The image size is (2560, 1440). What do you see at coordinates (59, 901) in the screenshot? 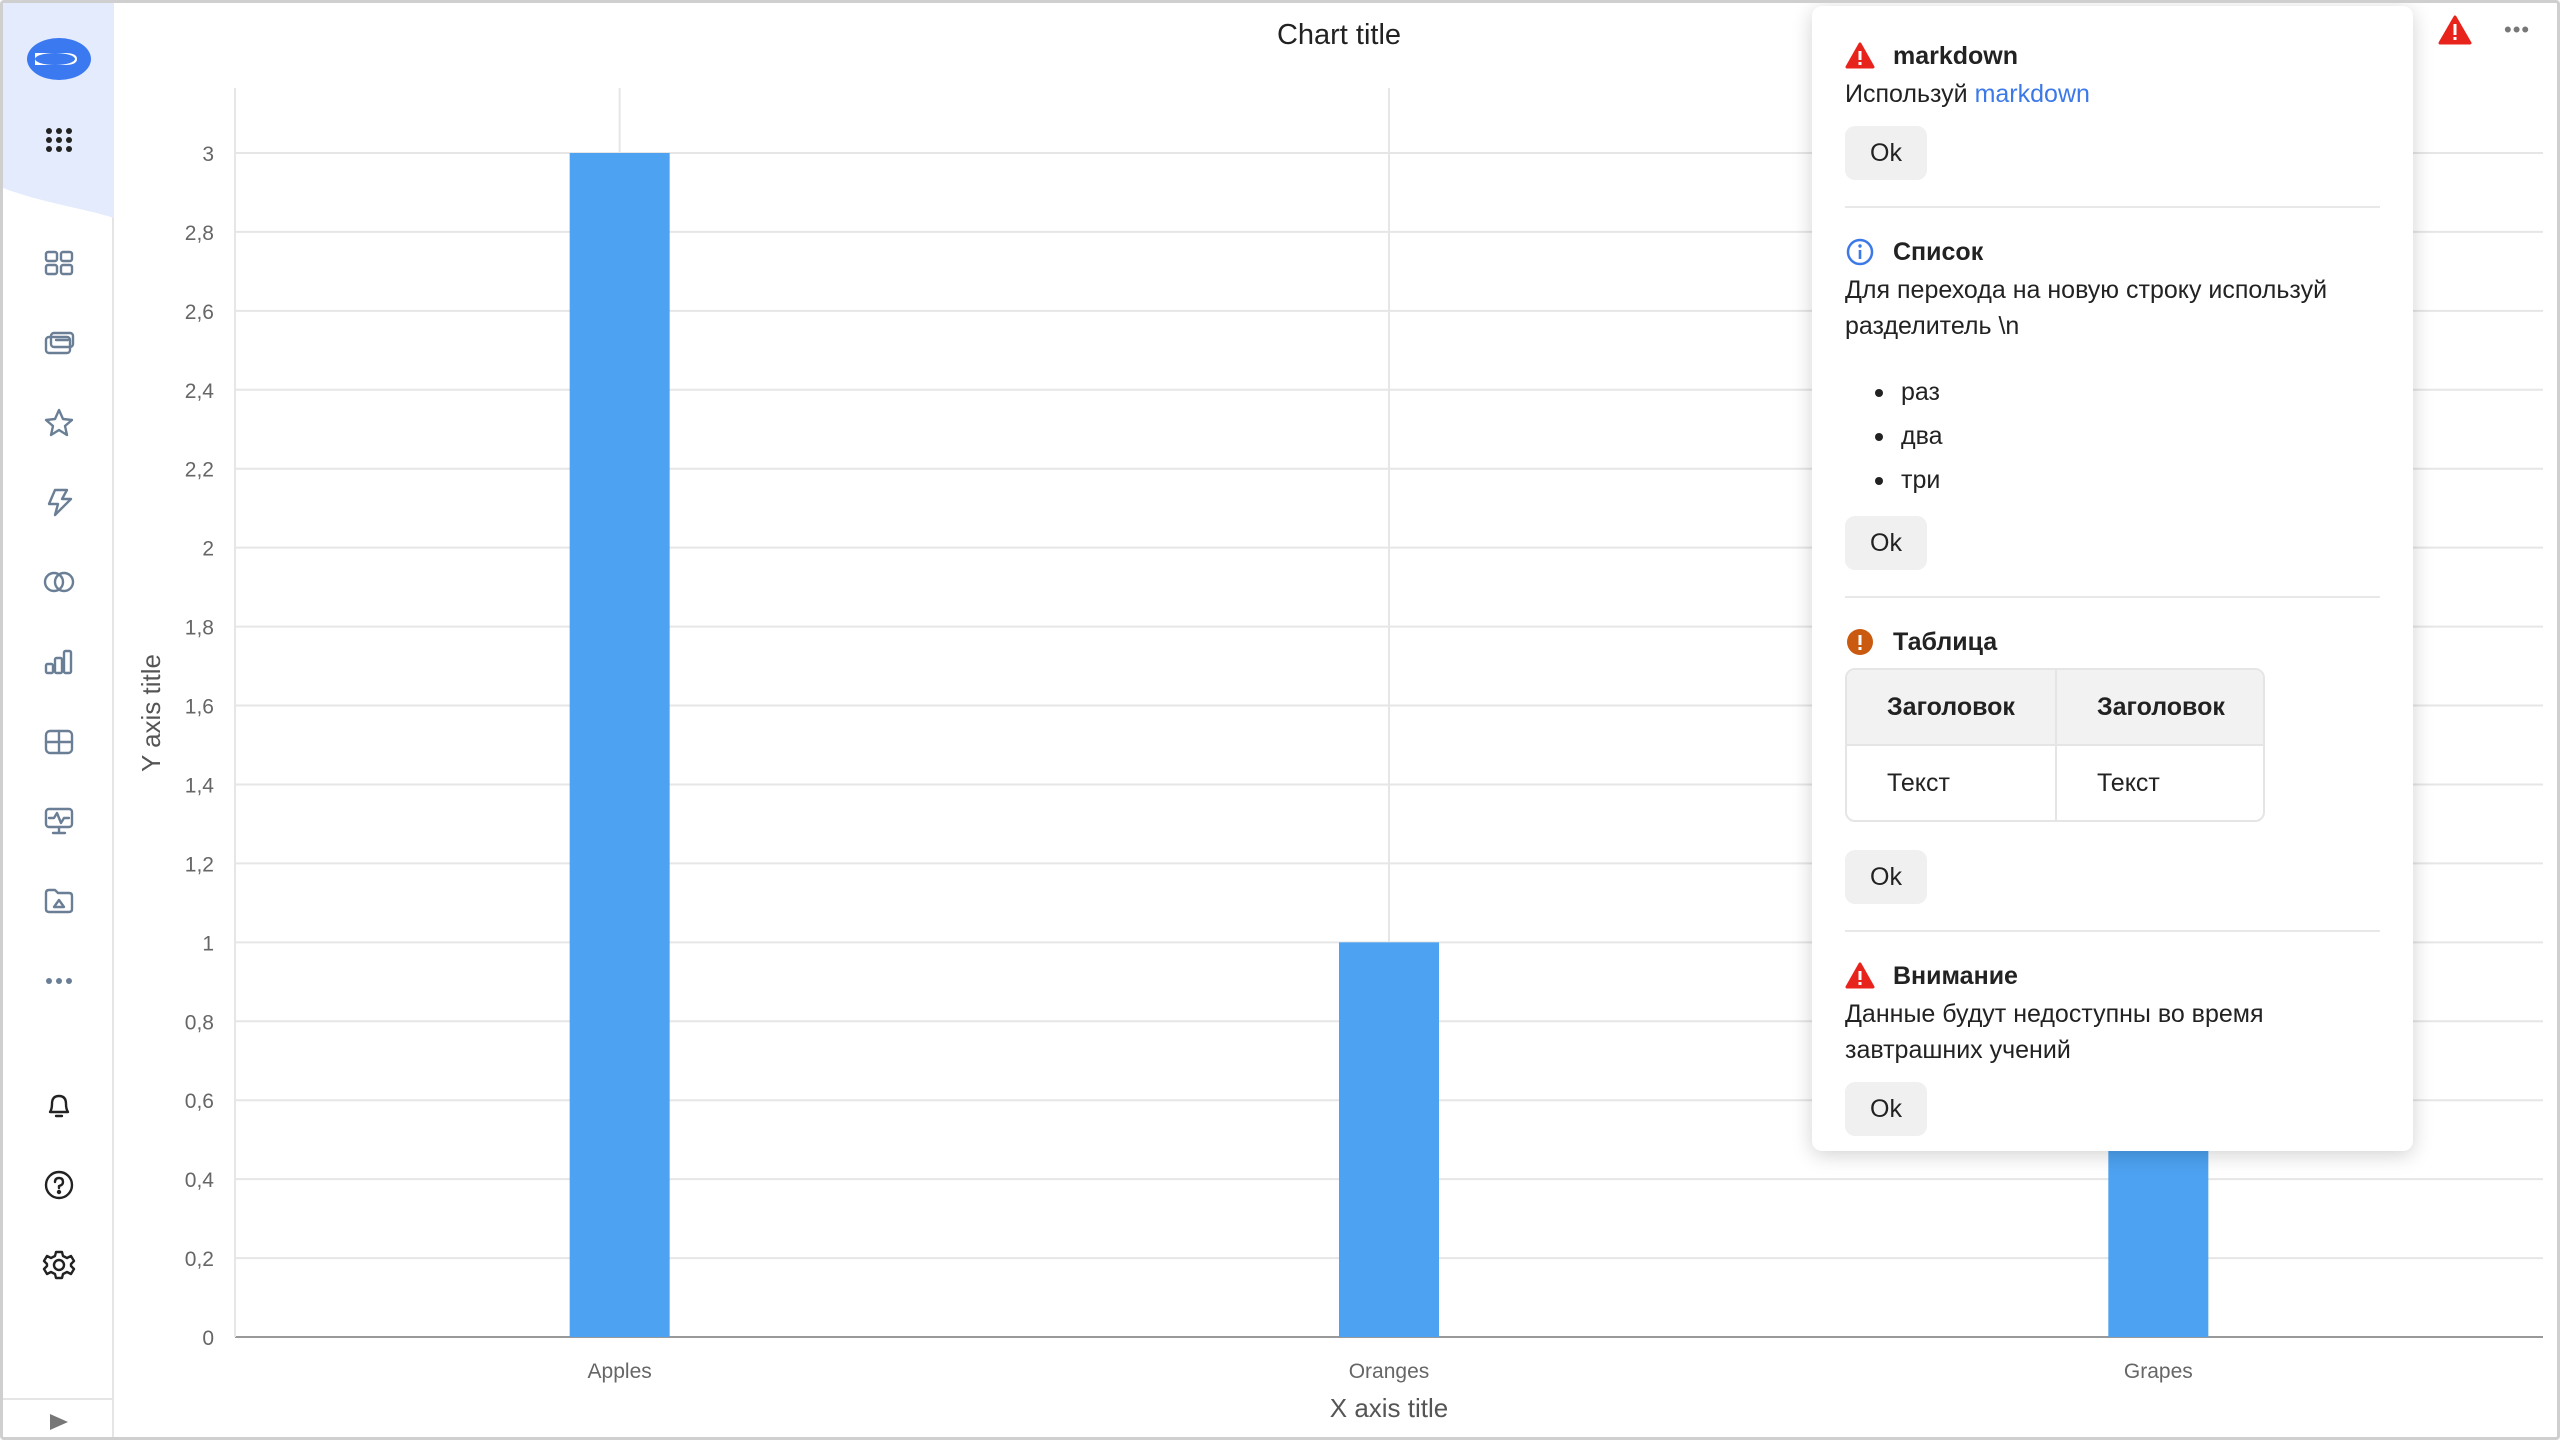
I see `folder-icon` at bounding box center [59, 901].